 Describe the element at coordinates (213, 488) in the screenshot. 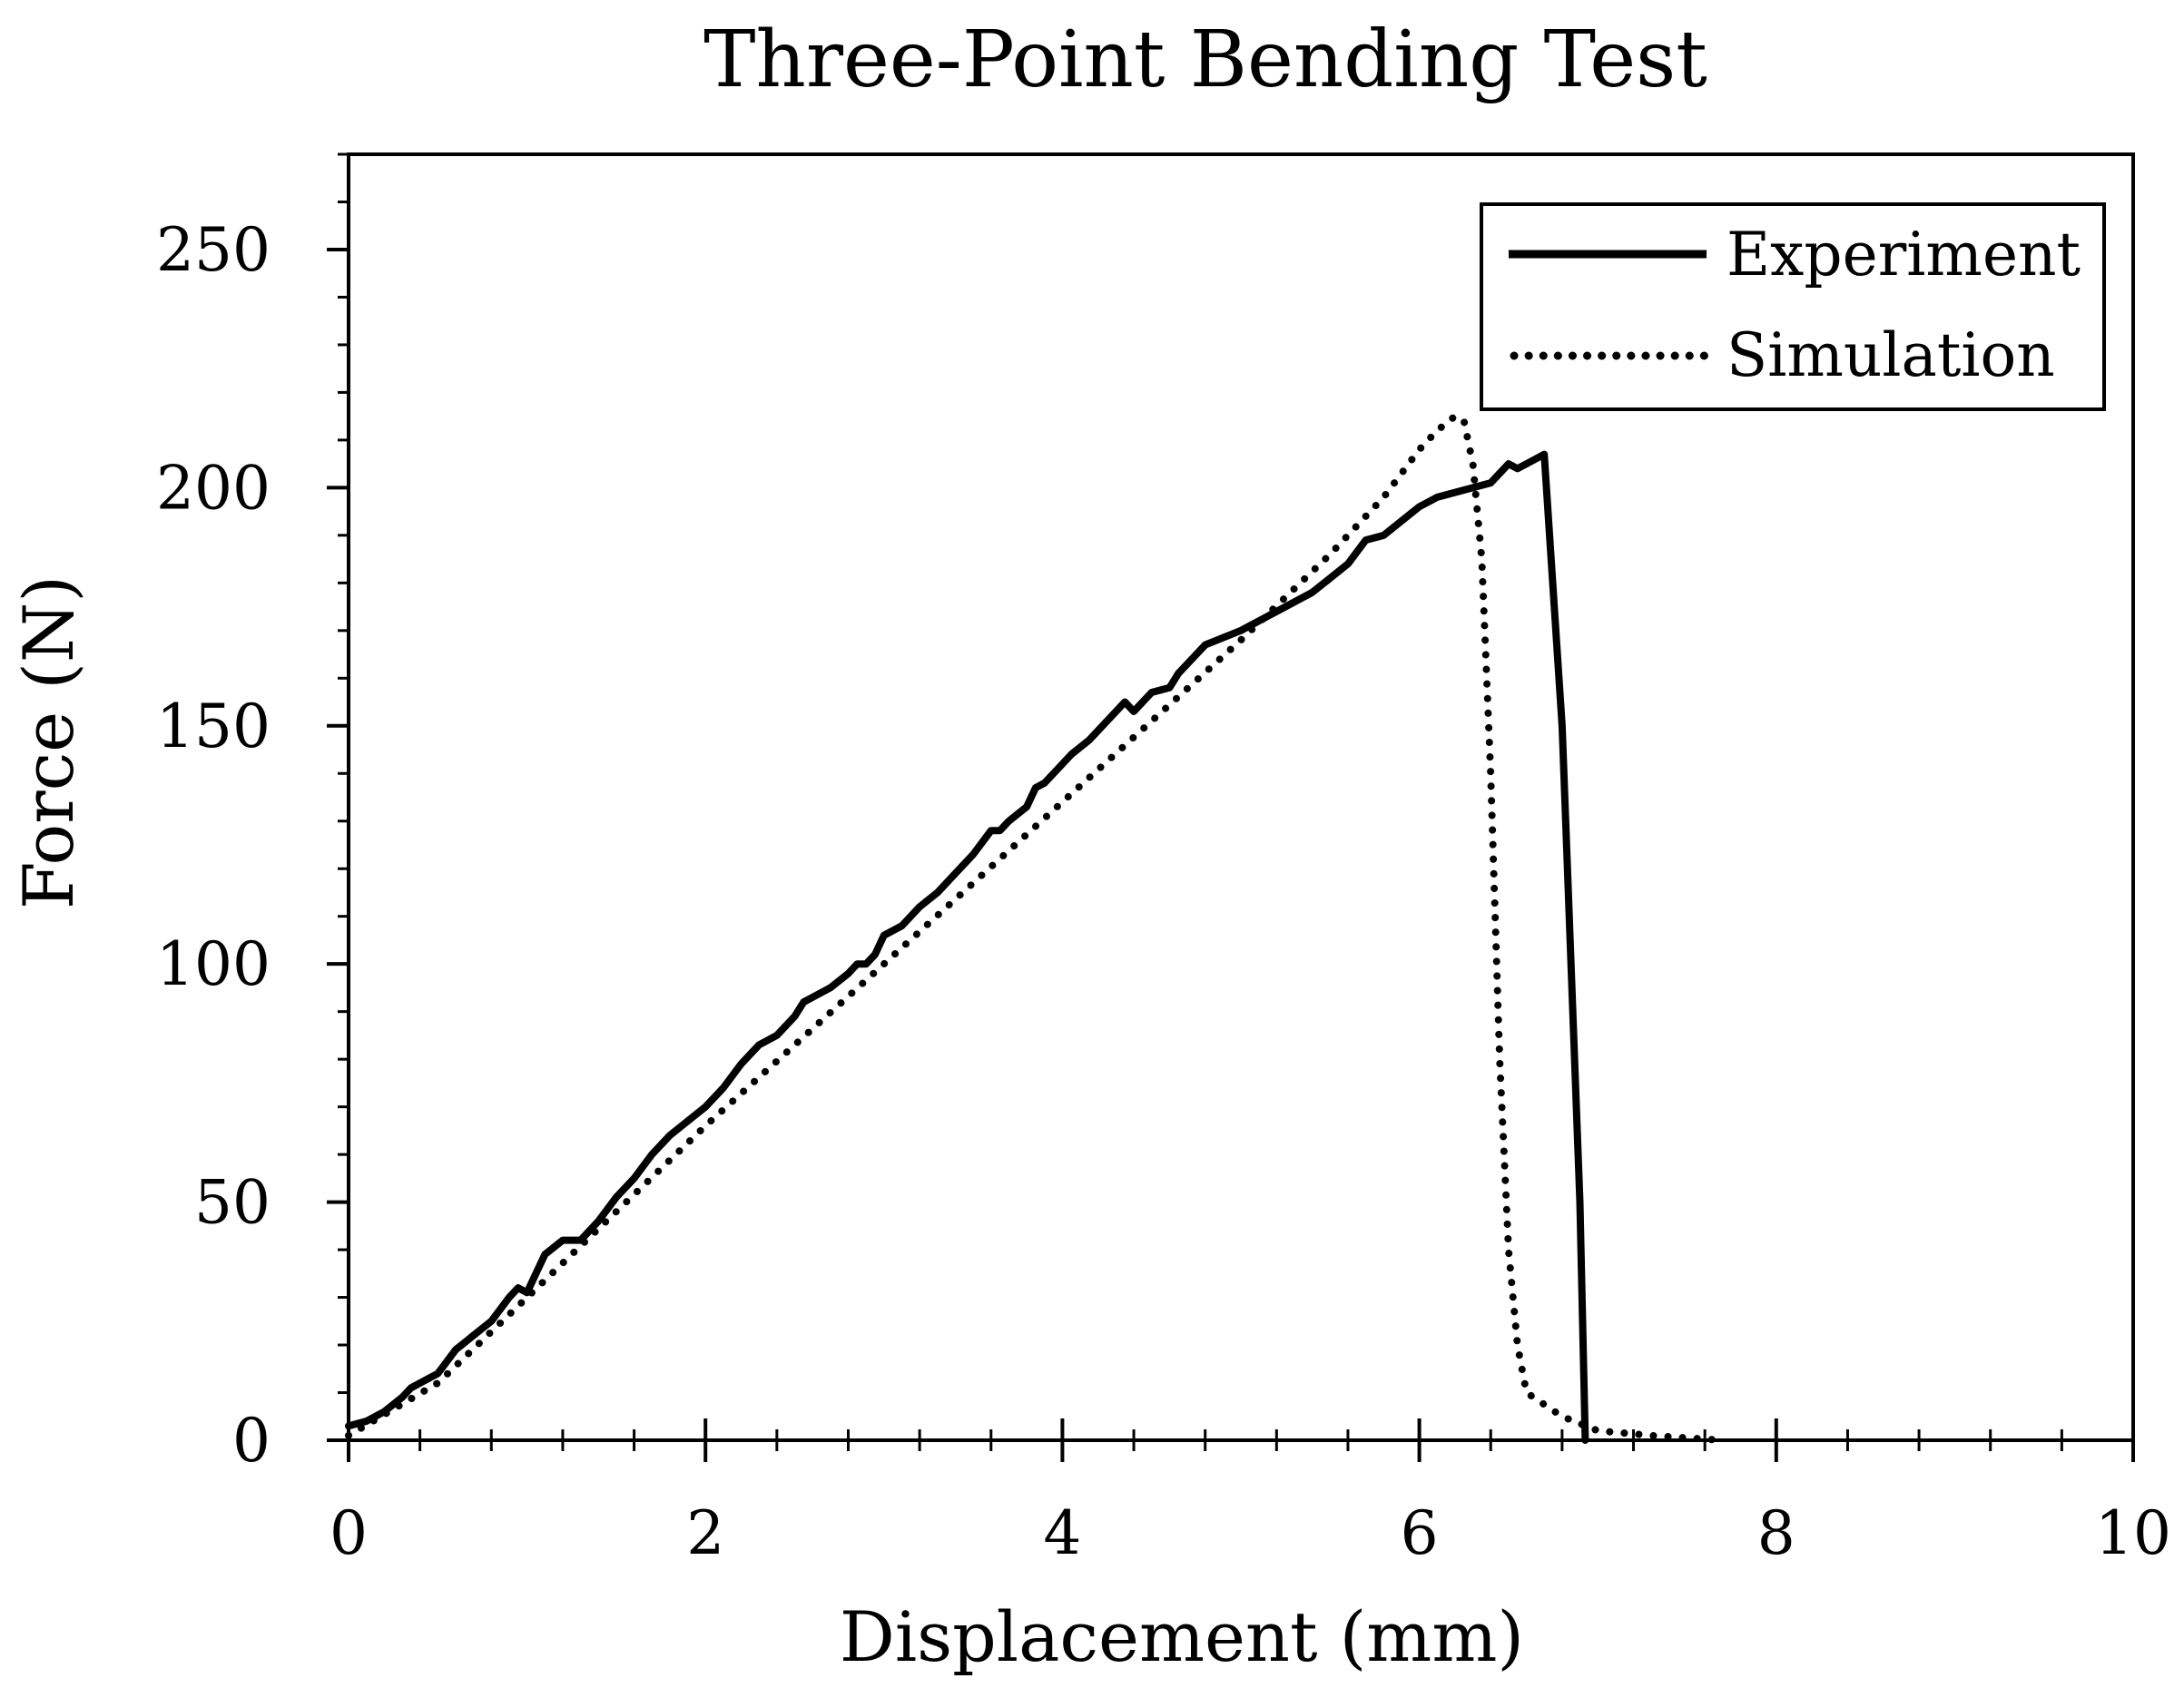

I see `y-tick-label: 200` at that location.